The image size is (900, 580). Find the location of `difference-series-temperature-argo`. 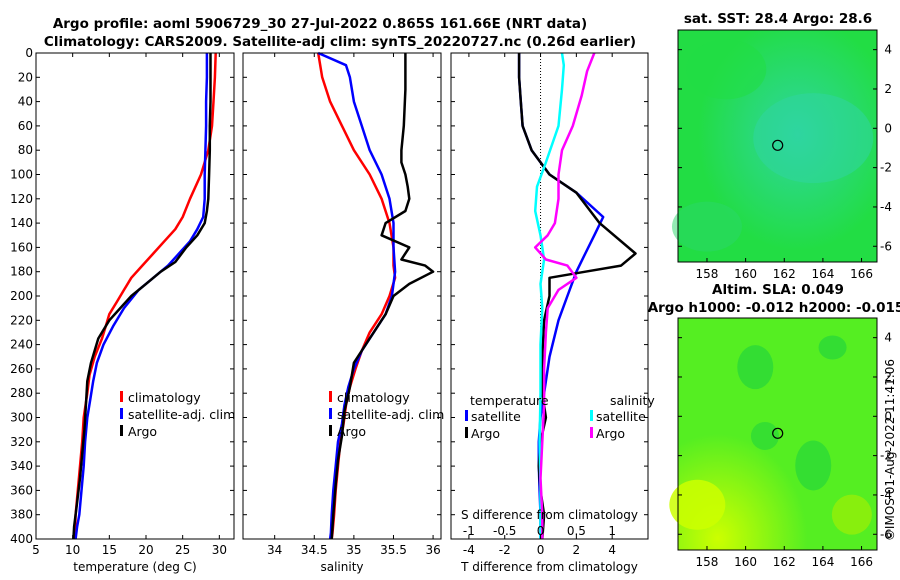

difference-series-temperature-argo is located at coordinates (577, 296).